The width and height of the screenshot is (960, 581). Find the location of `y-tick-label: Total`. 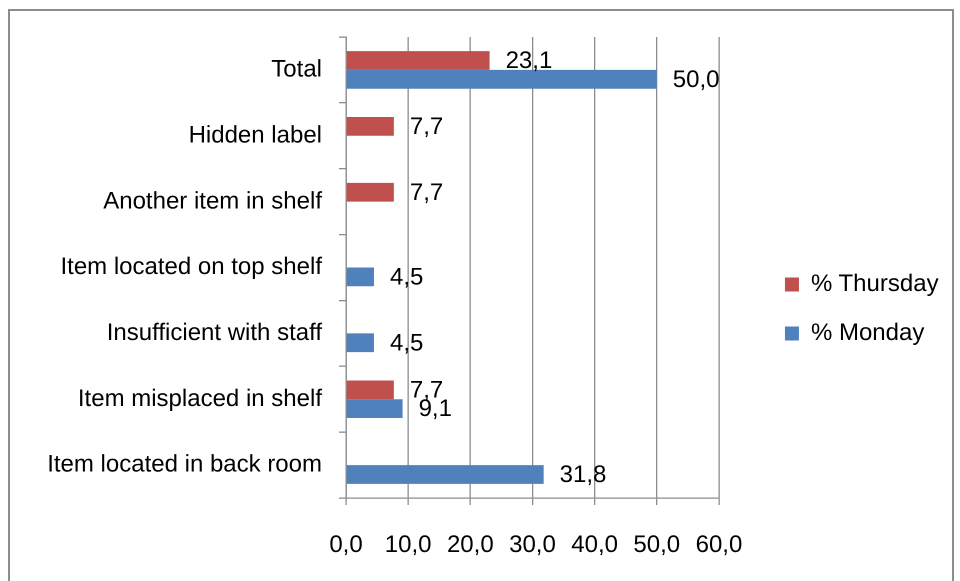

y-tick-label: Total is located at coordinates (296, 69).